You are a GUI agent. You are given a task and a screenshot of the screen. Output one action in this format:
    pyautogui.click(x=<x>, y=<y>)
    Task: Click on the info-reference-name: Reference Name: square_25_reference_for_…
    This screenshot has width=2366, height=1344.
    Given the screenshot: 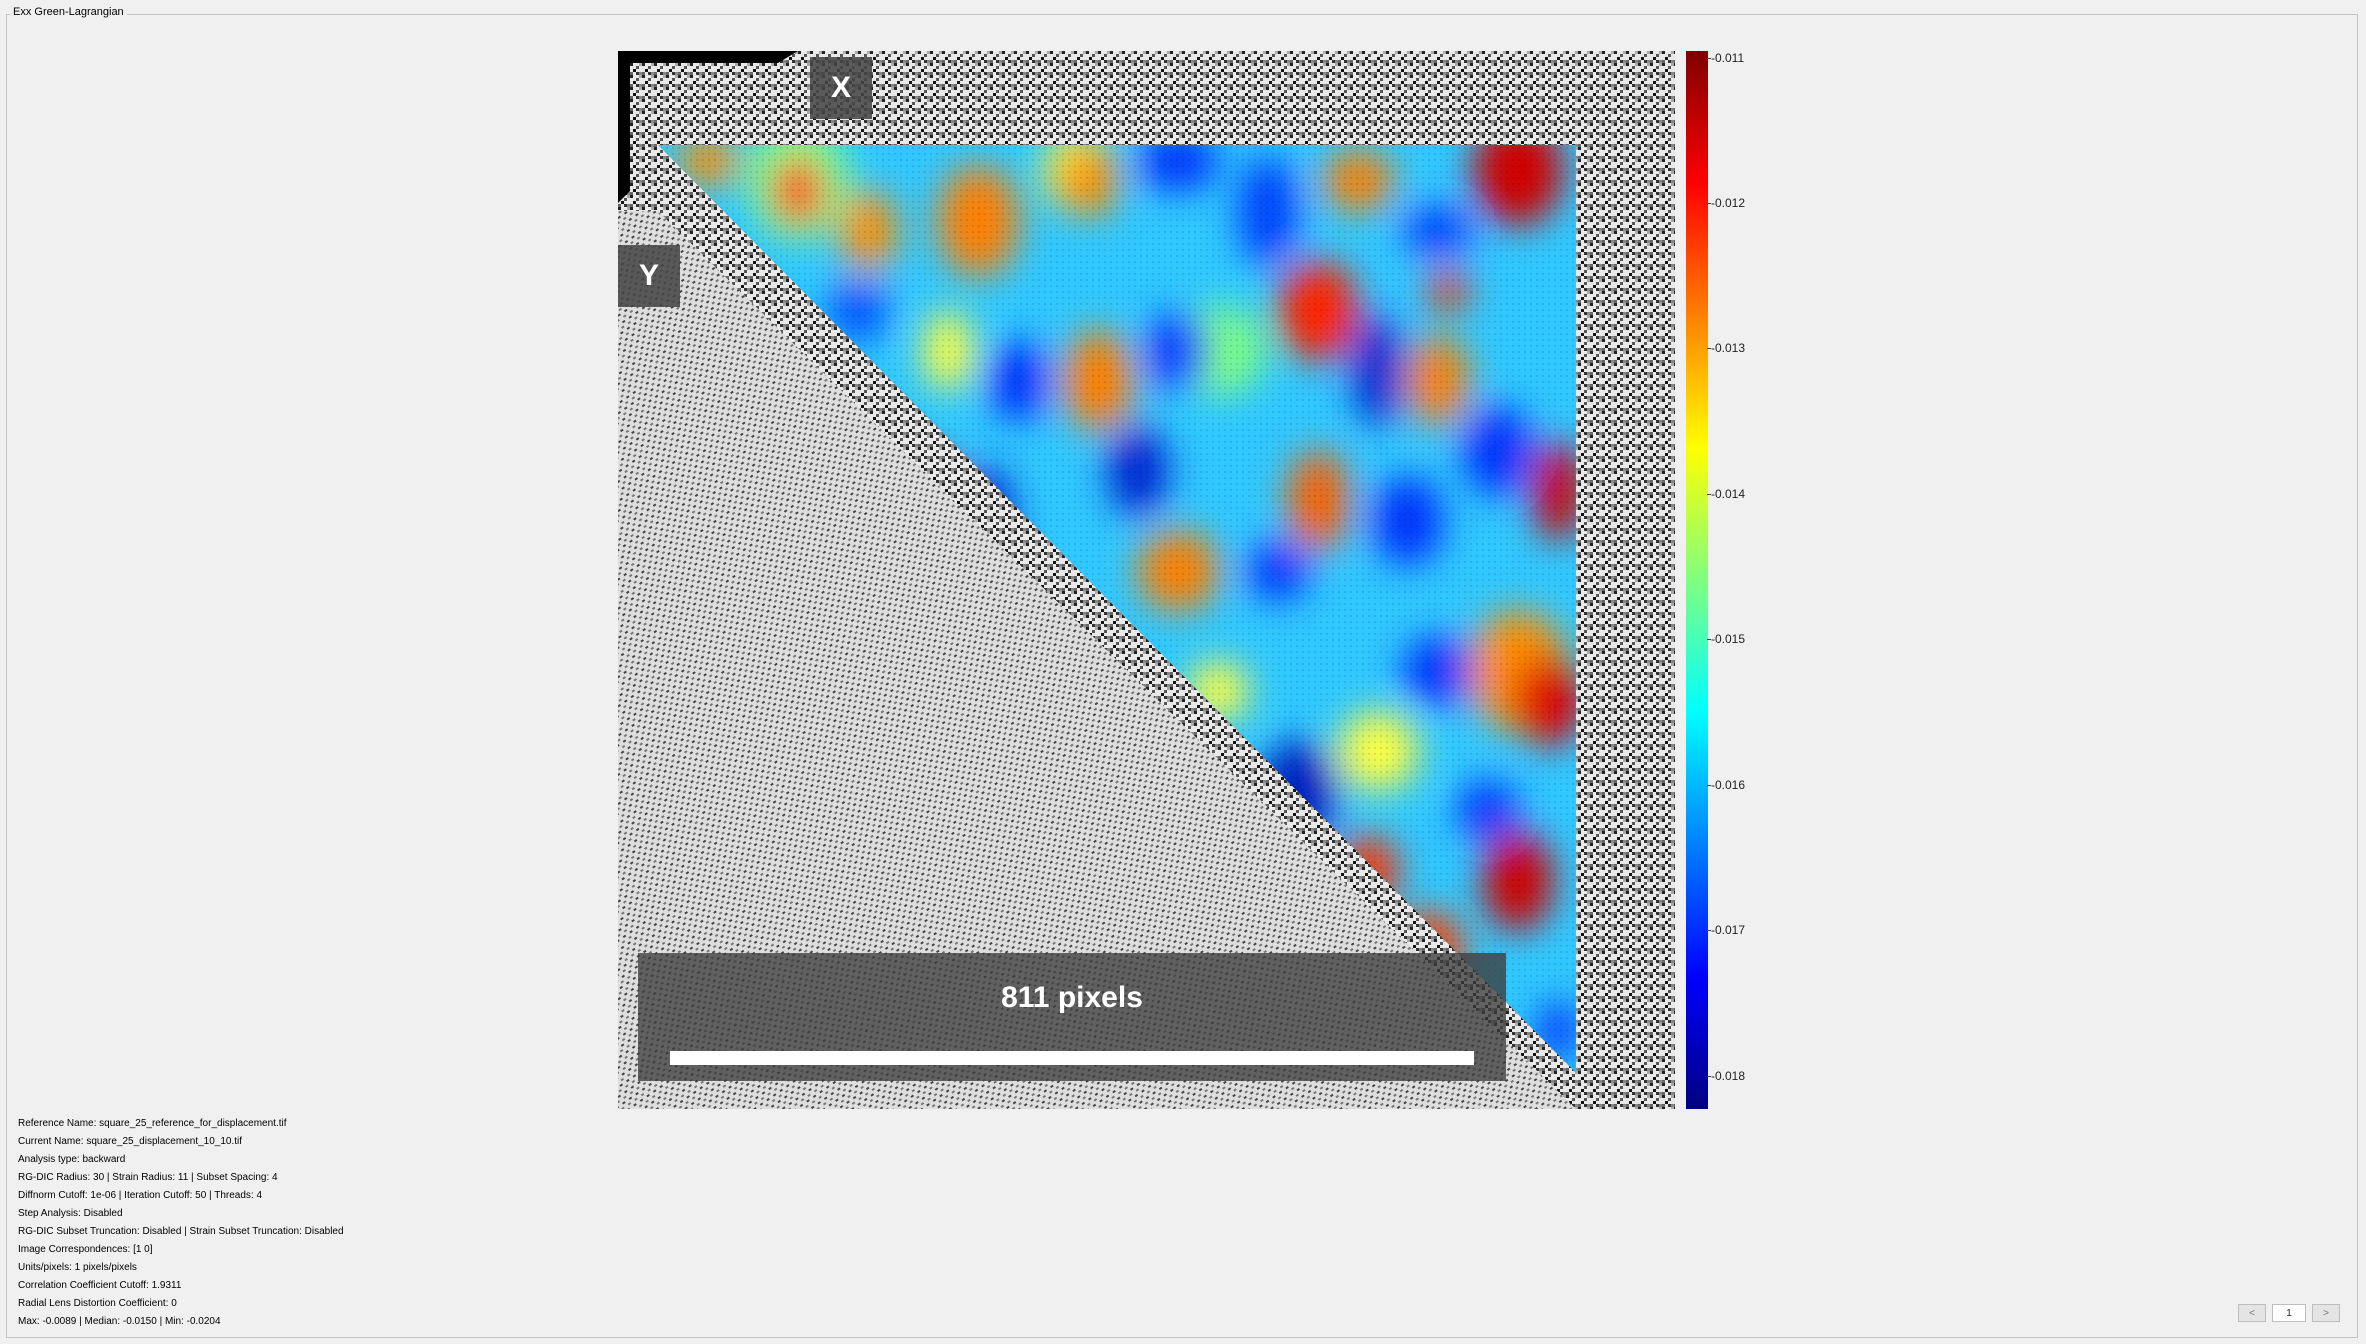 What is the action you would take?
    pyautogui.click(x=152, y=1123)
    